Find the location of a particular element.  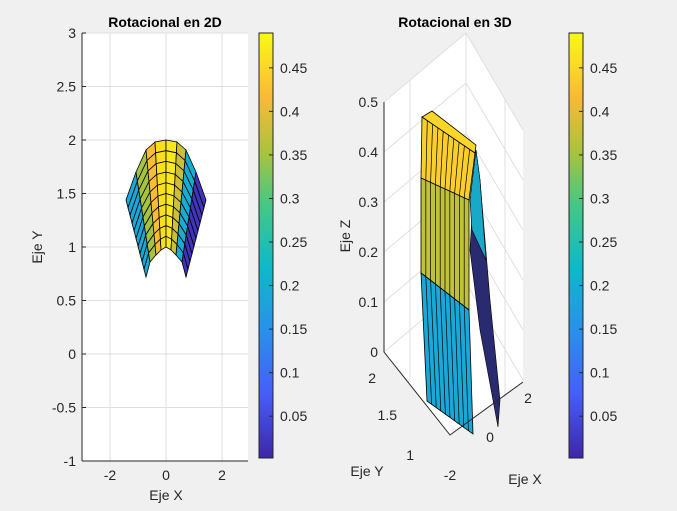

colorbar-3d: 0.05 0.1 0.15 0.2 0.25 0.3 0.35 0.4 0.45 is located at coordinates (592, 245).